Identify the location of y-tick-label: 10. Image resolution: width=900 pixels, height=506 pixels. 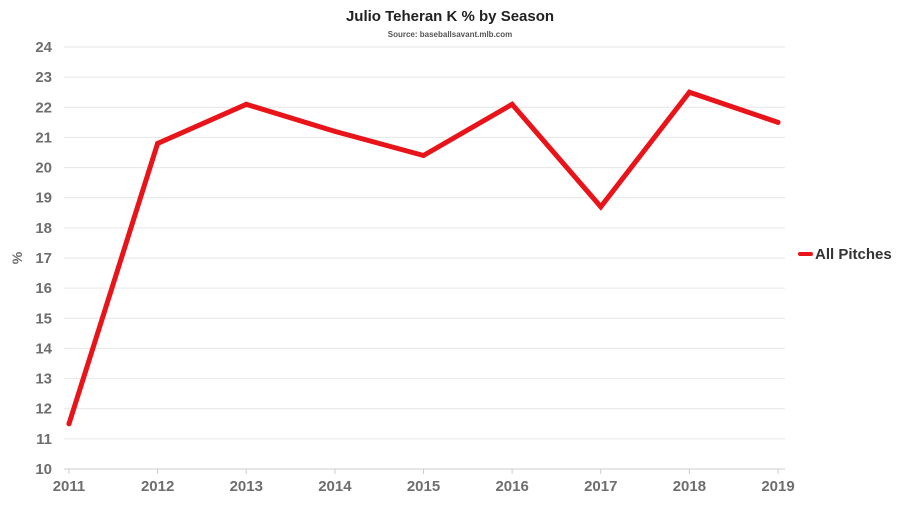
(43, 469).